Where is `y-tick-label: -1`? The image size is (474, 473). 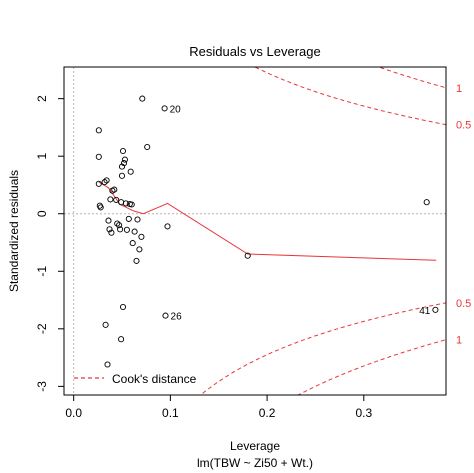
y-tick-label: -1 is located at coordinates (42, 271).